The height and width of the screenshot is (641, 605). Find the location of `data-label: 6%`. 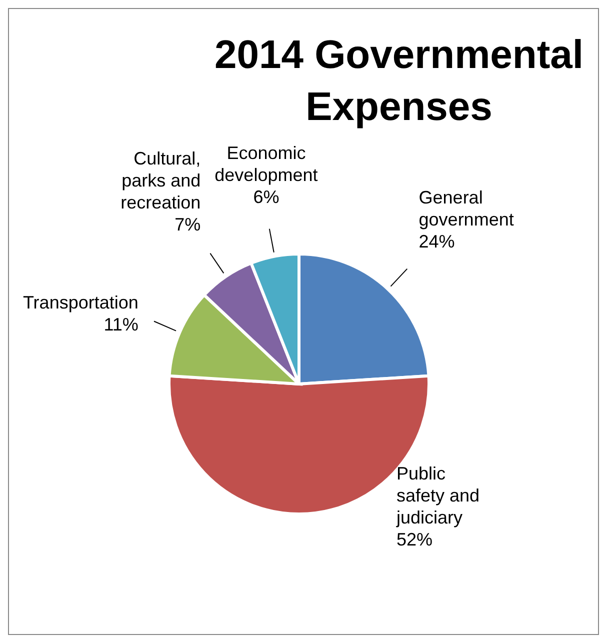

data-label: 6% is located at coordinates (266, 196).